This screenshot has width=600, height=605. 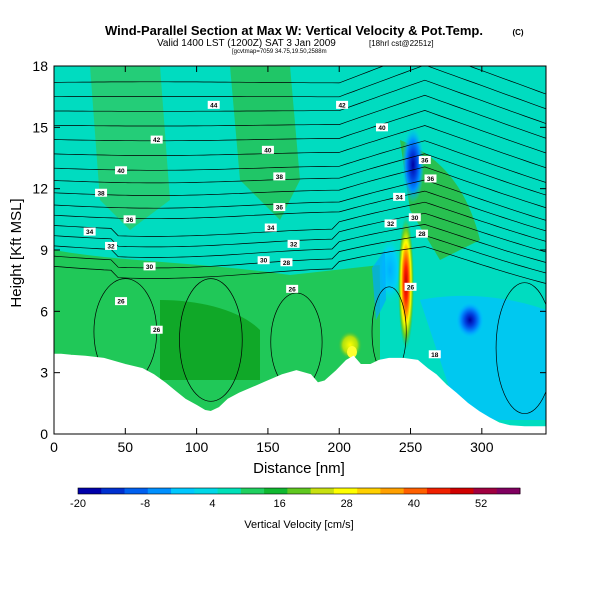 I want to click on colorbar, so click(x=299, y=491).